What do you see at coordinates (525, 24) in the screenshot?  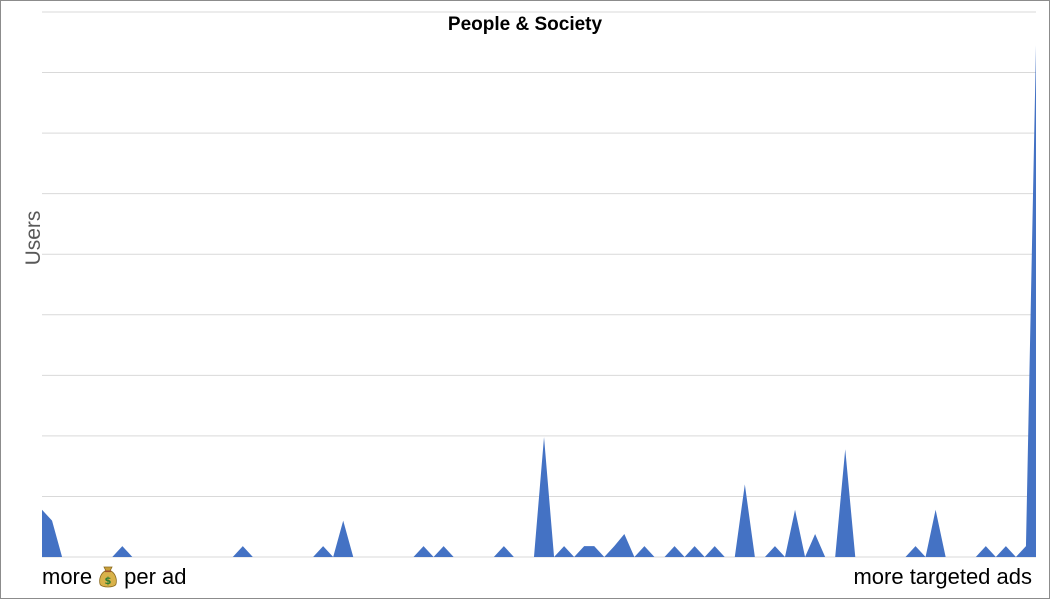 I see `chart-title: People & Society` at bounding box center [525, 24].